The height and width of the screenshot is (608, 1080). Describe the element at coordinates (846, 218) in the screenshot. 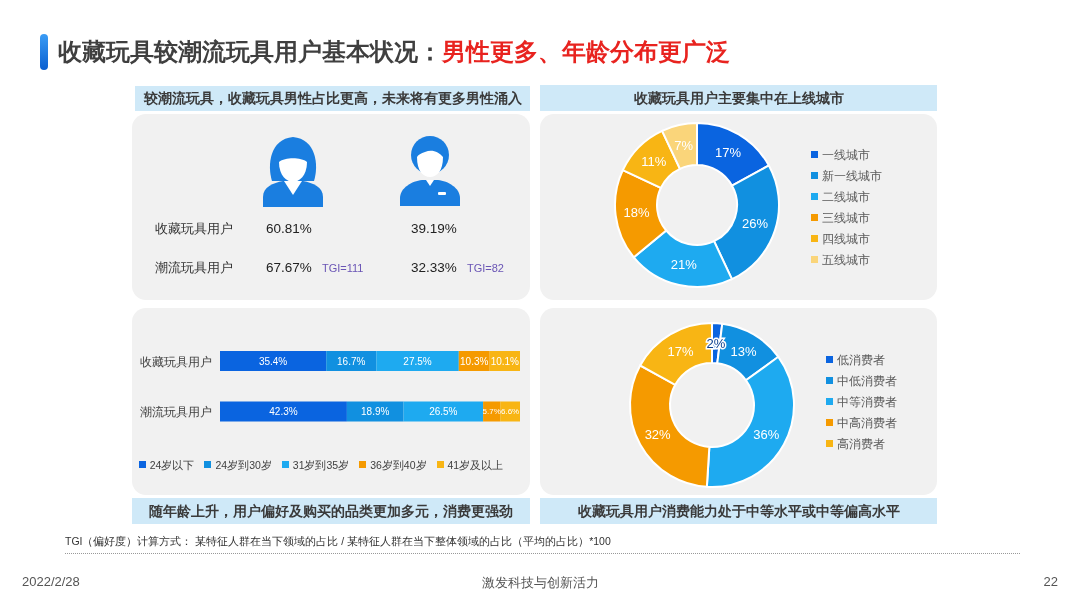

I see `legend-label: 三线城市` at that location.